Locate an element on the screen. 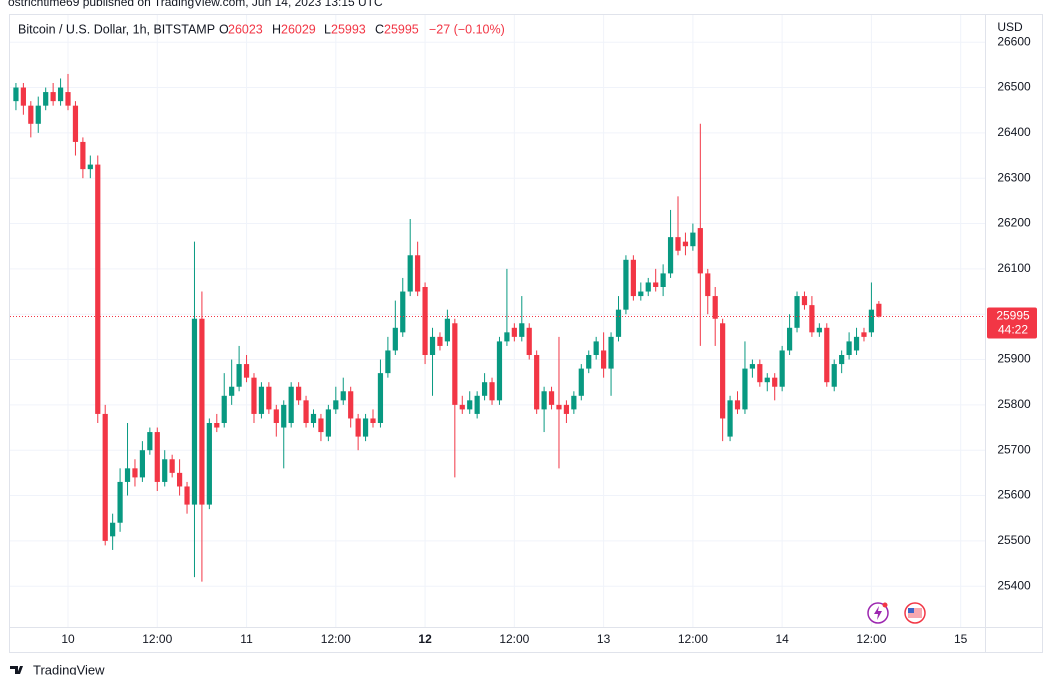 The image size is (1053, 675). y-tick-label: 25400 is located at coordinates (1014, 585).